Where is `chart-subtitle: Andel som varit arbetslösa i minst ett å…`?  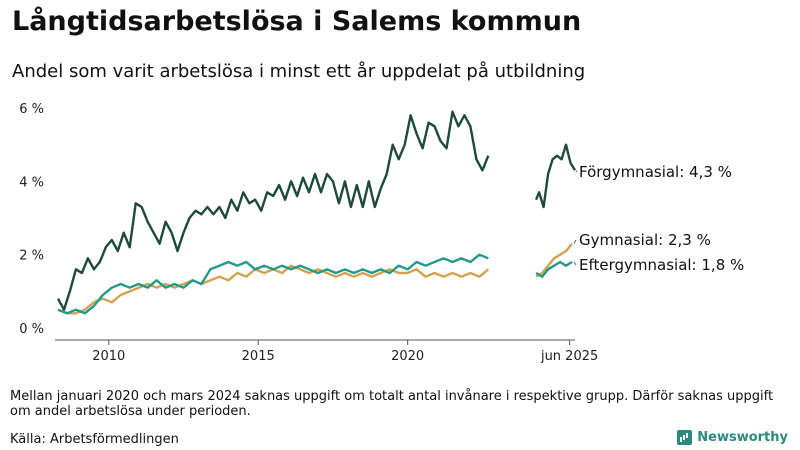 chart-subtitle: Andel som varit arbetslösa i minst ett å… is located at coordinates (299, 71).